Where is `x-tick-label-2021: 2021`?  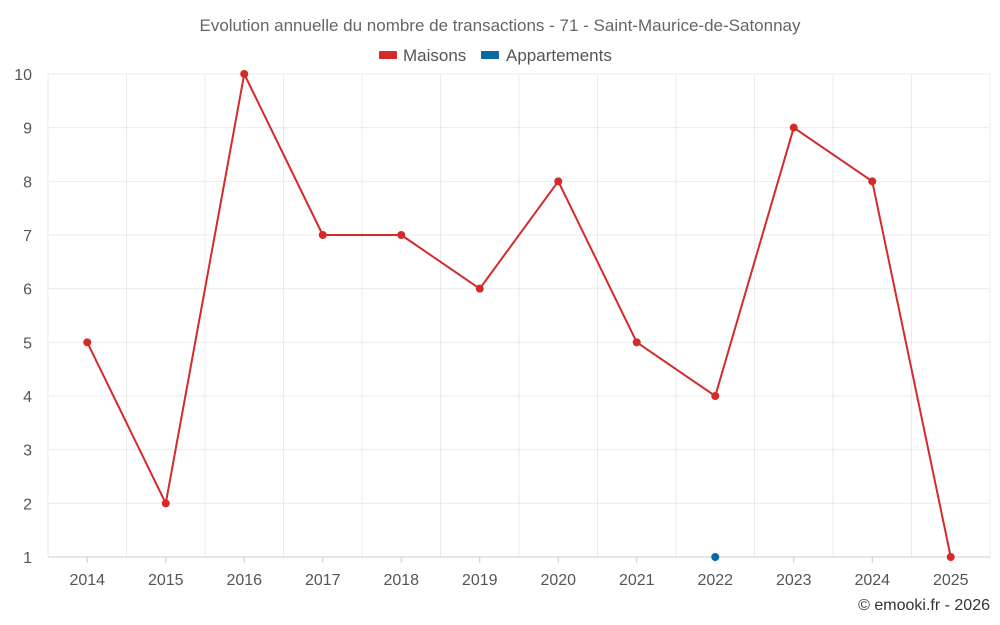 x-tick-label-2021: 2021 is located at coordinates (637, 580).